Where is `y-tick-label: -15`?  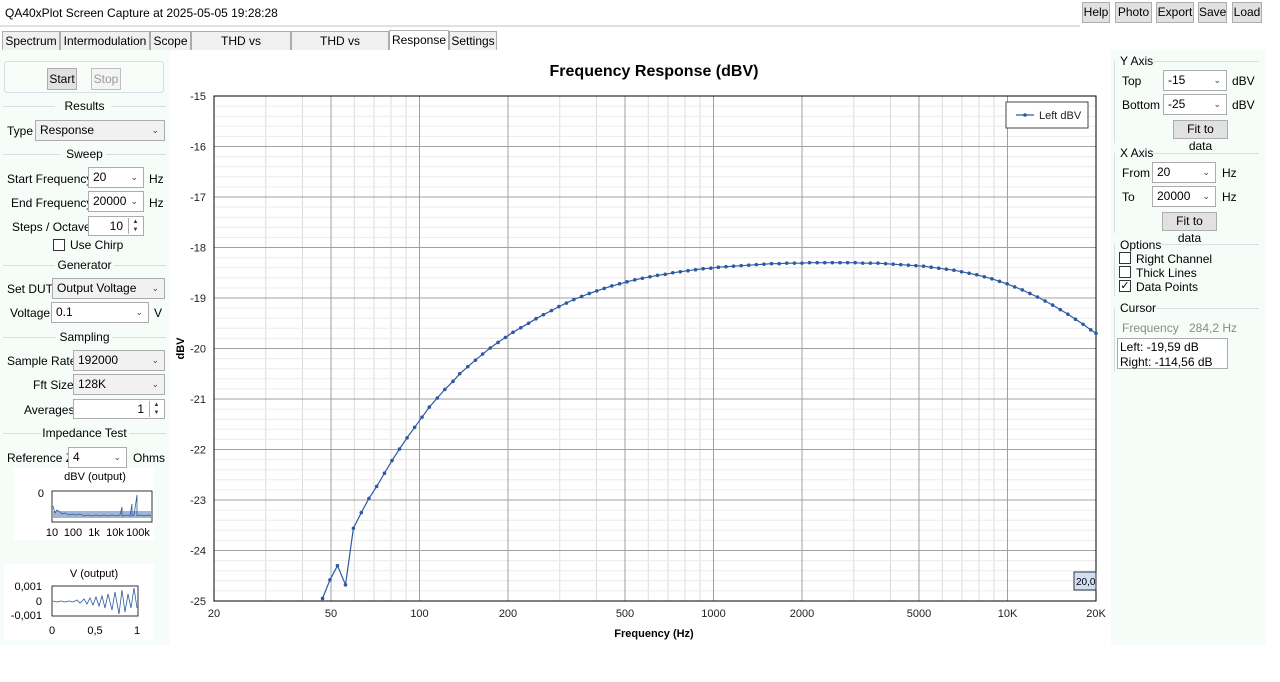 y-tick-label: -15 is located at coordinates (198, 97).